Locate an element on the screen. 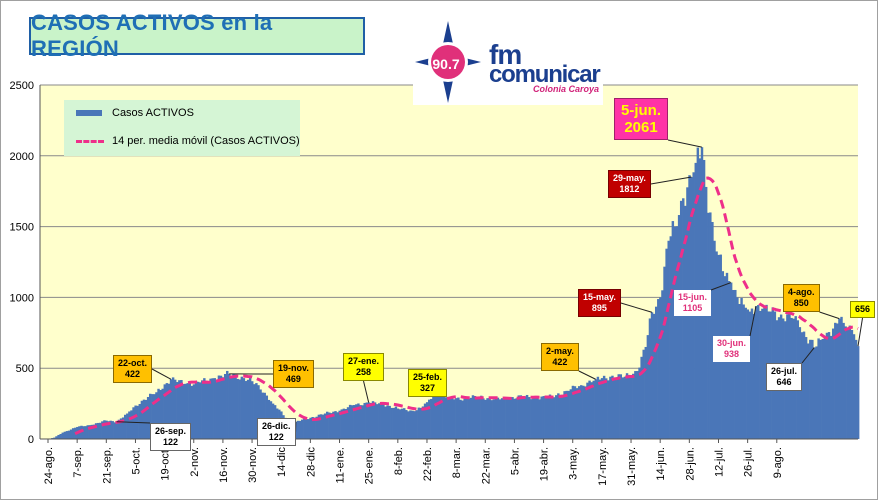 The height and width of the screenshot is (500, 878). annotation-value: 327 is located at coordinates (427, 388).